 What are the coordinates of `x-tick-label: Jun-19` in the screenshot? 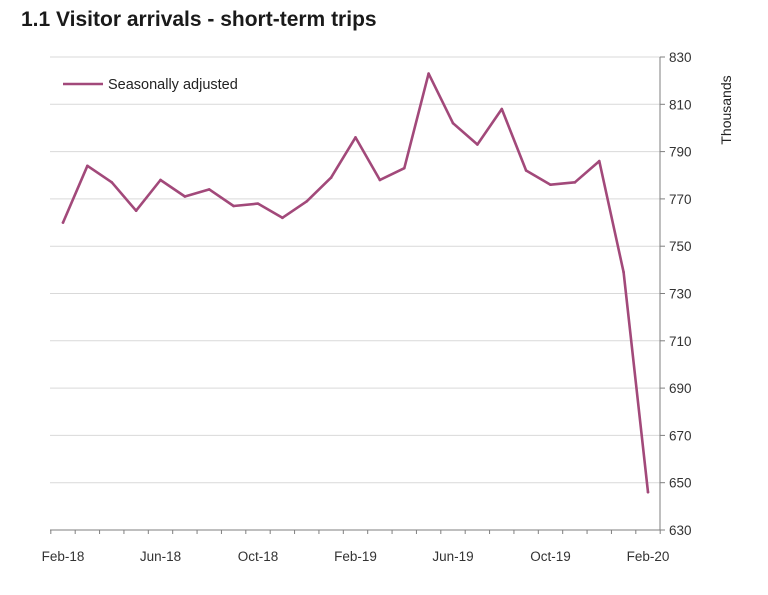 It's located at (452, 556).